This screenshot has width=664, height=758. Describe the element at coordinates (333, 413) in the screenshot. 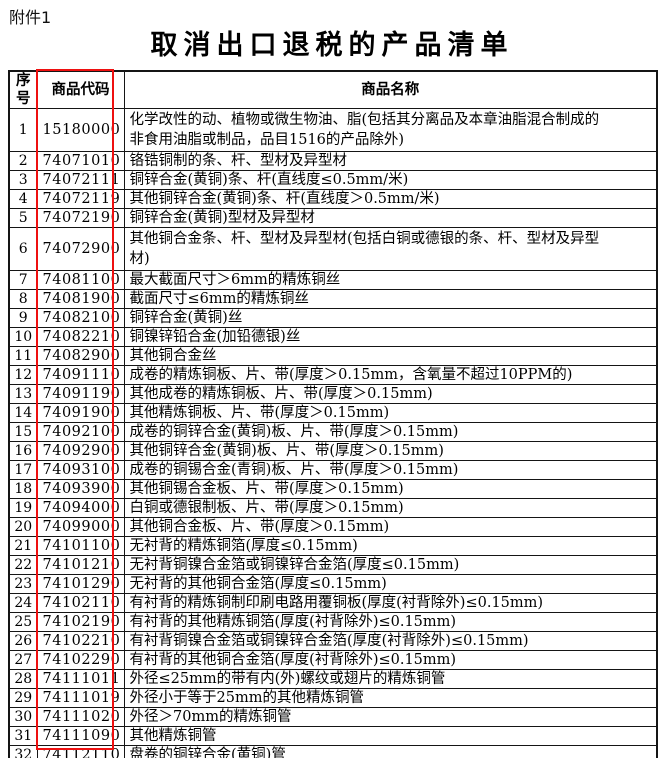

I see `table-row: 14 74091900 其他精炼铜板、片、带(厚度＞0.15mm)` at that location.